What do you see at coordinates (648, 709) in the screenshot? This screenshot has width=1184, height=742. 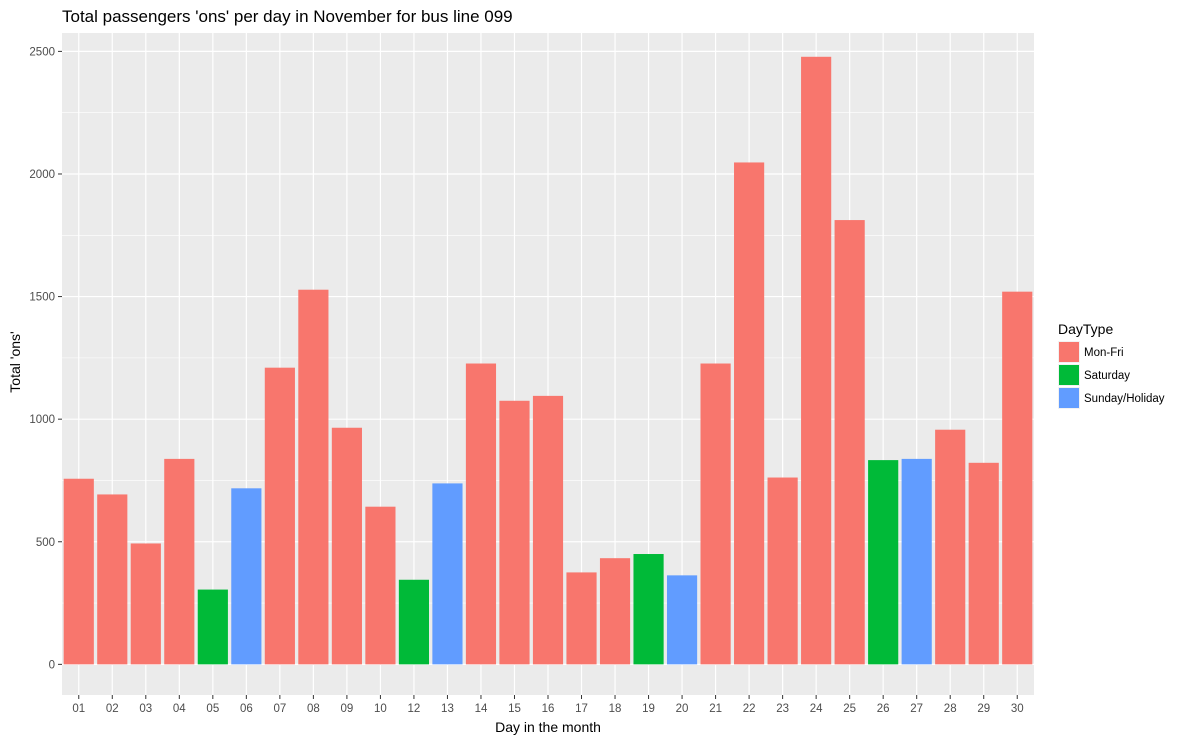 I see `x-tick-label: 19` at bounding box center [648, 709].